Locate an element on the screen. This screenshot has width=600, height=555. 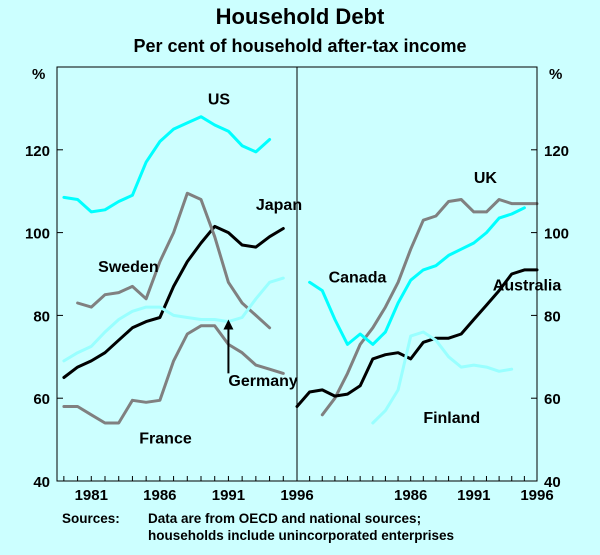
series-line-us is located at coordinates (167, 164).